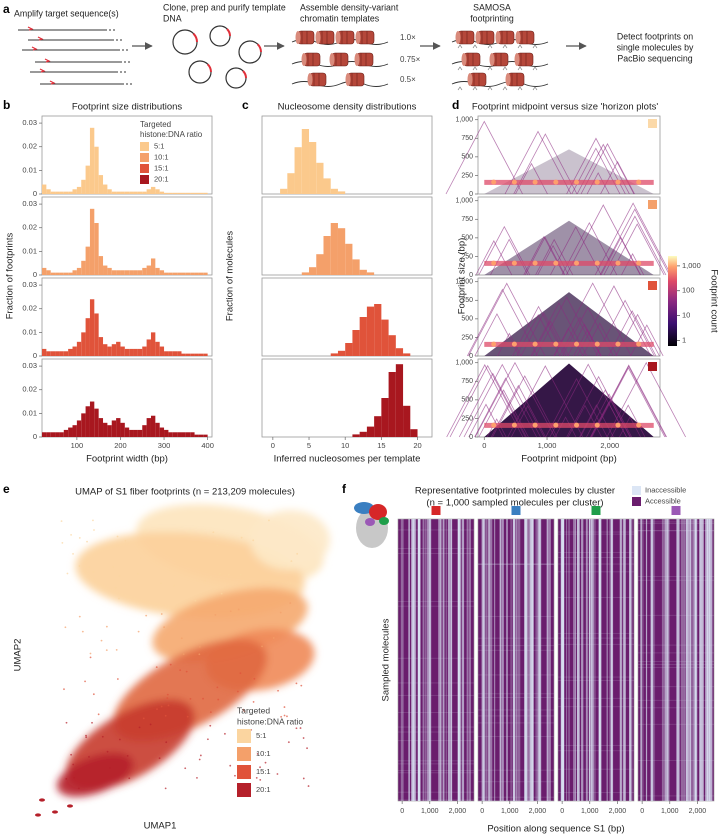  What do you see at coordinates (263, 771) in the screenshot?
I see `legend-label: 15:1` at bounding box center [263, 771].